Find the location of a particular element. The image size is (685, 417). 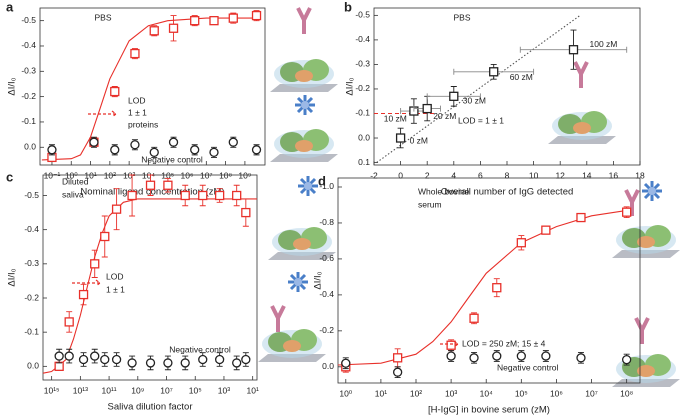

x-axis-label: Saliva dilution factor is located at coordinates (149, 407).